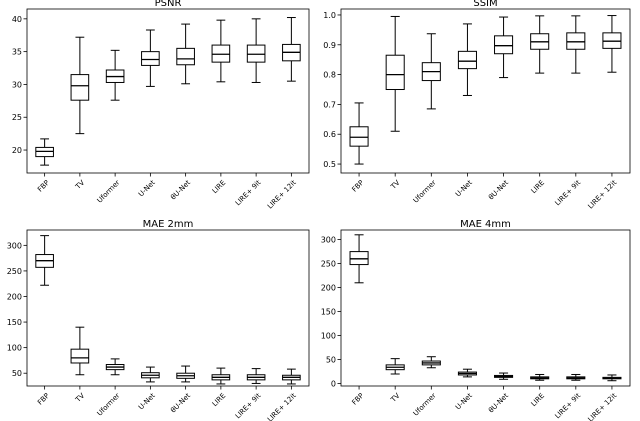 The width and height of the screenshot is (640, 421). Describe the element at coordinates (329, 45) in the screenshot. I see `y-tick-label: 0.9` at that location.